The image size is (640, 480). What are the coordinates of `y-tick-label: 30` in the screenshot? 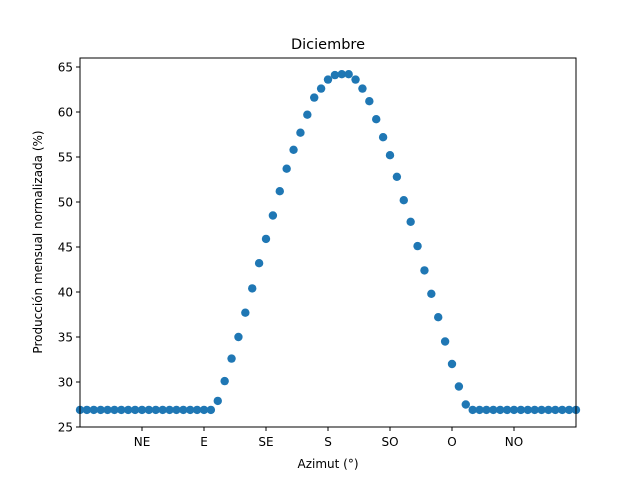 It's located at (65, 383).